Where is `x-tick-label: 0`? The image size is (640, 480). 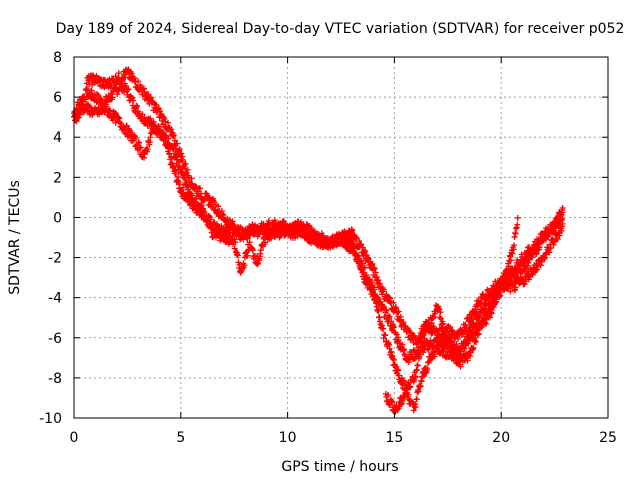
x-tick-label: 0 is located at coordinates (74, 438).